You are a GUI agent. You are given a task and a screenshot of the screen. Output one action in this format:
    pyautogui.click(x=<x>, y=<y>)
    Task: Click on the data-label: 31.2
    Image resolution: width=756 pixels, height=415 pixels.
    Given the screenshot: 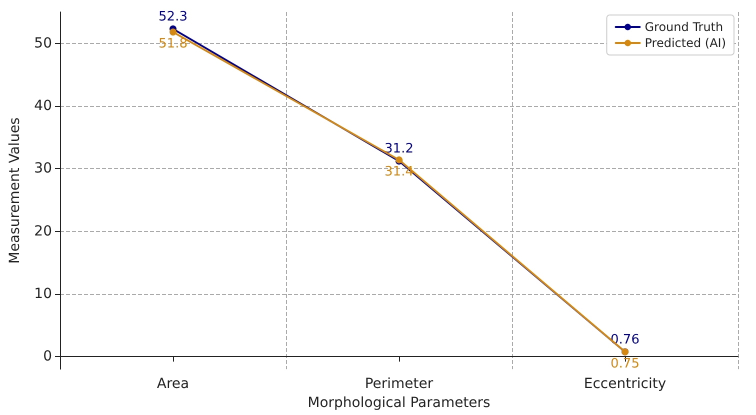 What is the action you would take?
    pyautogui.click(x=399, y=149)
    